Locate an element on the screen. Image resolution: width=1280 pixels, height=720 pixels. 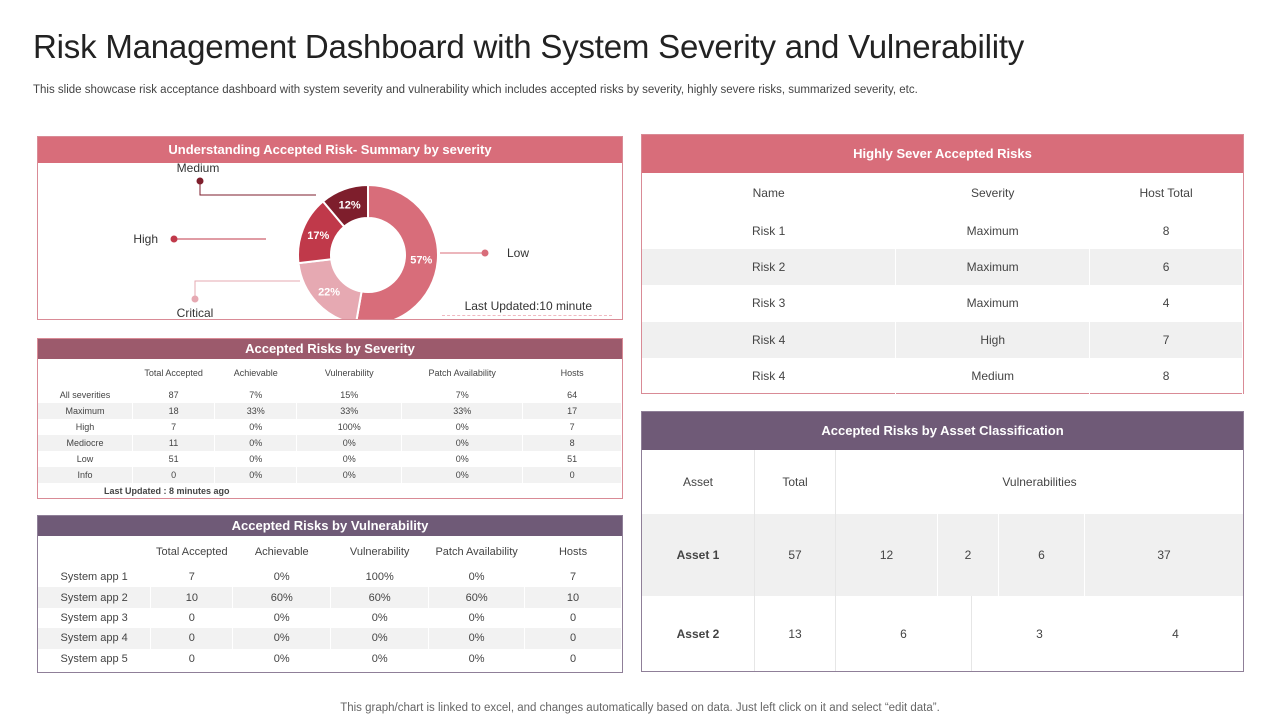
row-label: All severities is located at coordinates (85, 395).